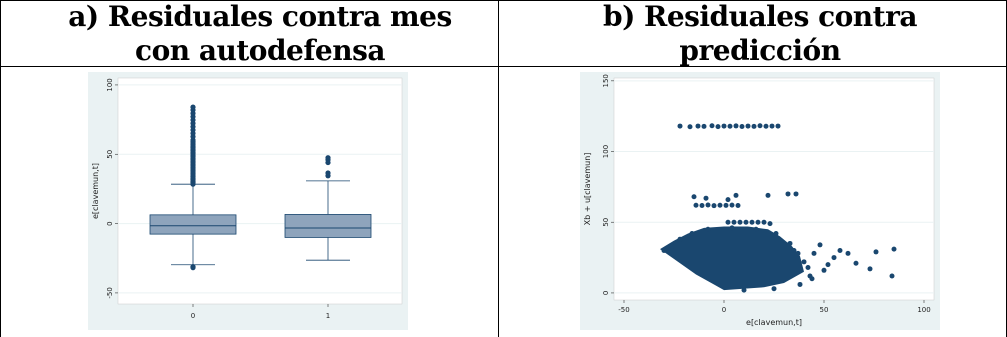  What do you see at coordinates (110, 223) in the screenshot?
I see `boxplot-y-tick-label: 0` at bounding box center [110, 223].